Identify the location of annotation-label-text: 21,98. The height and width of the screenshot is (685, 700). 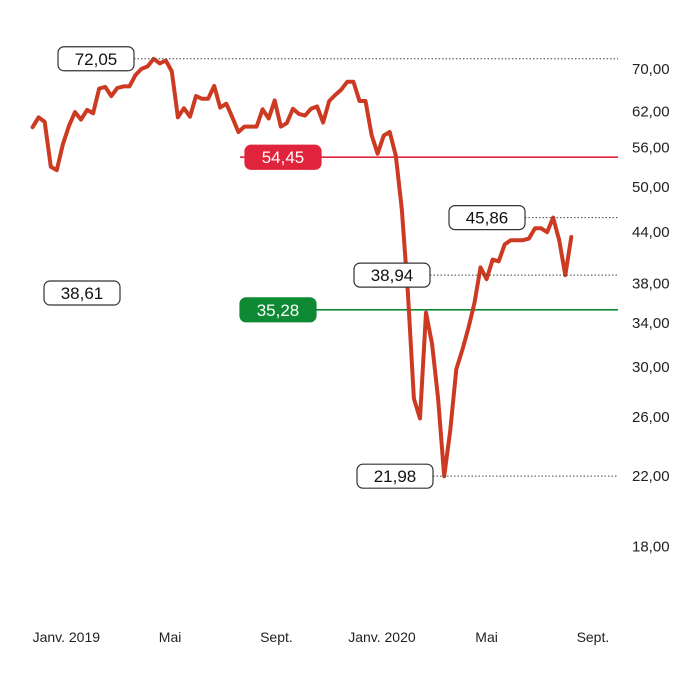
(395, 476).